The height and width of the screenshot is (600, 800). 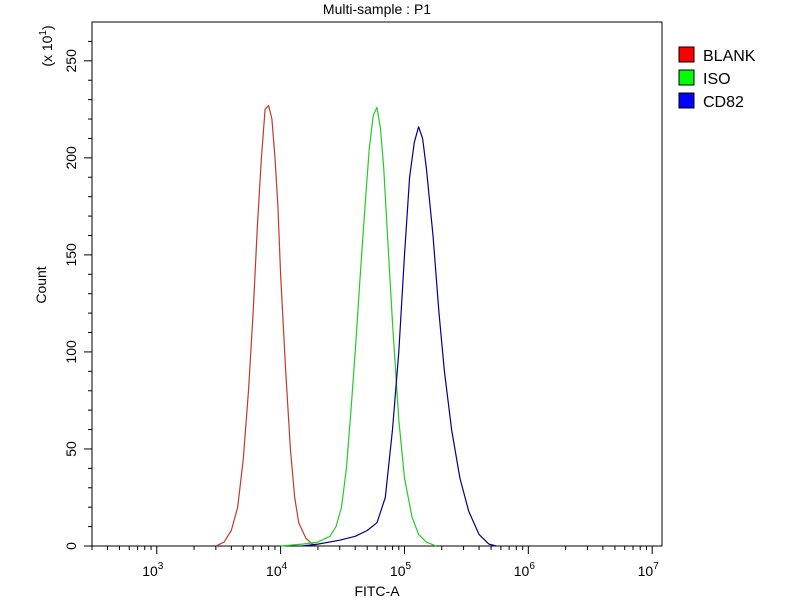 What do you see at coordinates (377, 591) in the screenshot?
I see `x-axis-label: FITC-A` at bounding box center [377, 591].